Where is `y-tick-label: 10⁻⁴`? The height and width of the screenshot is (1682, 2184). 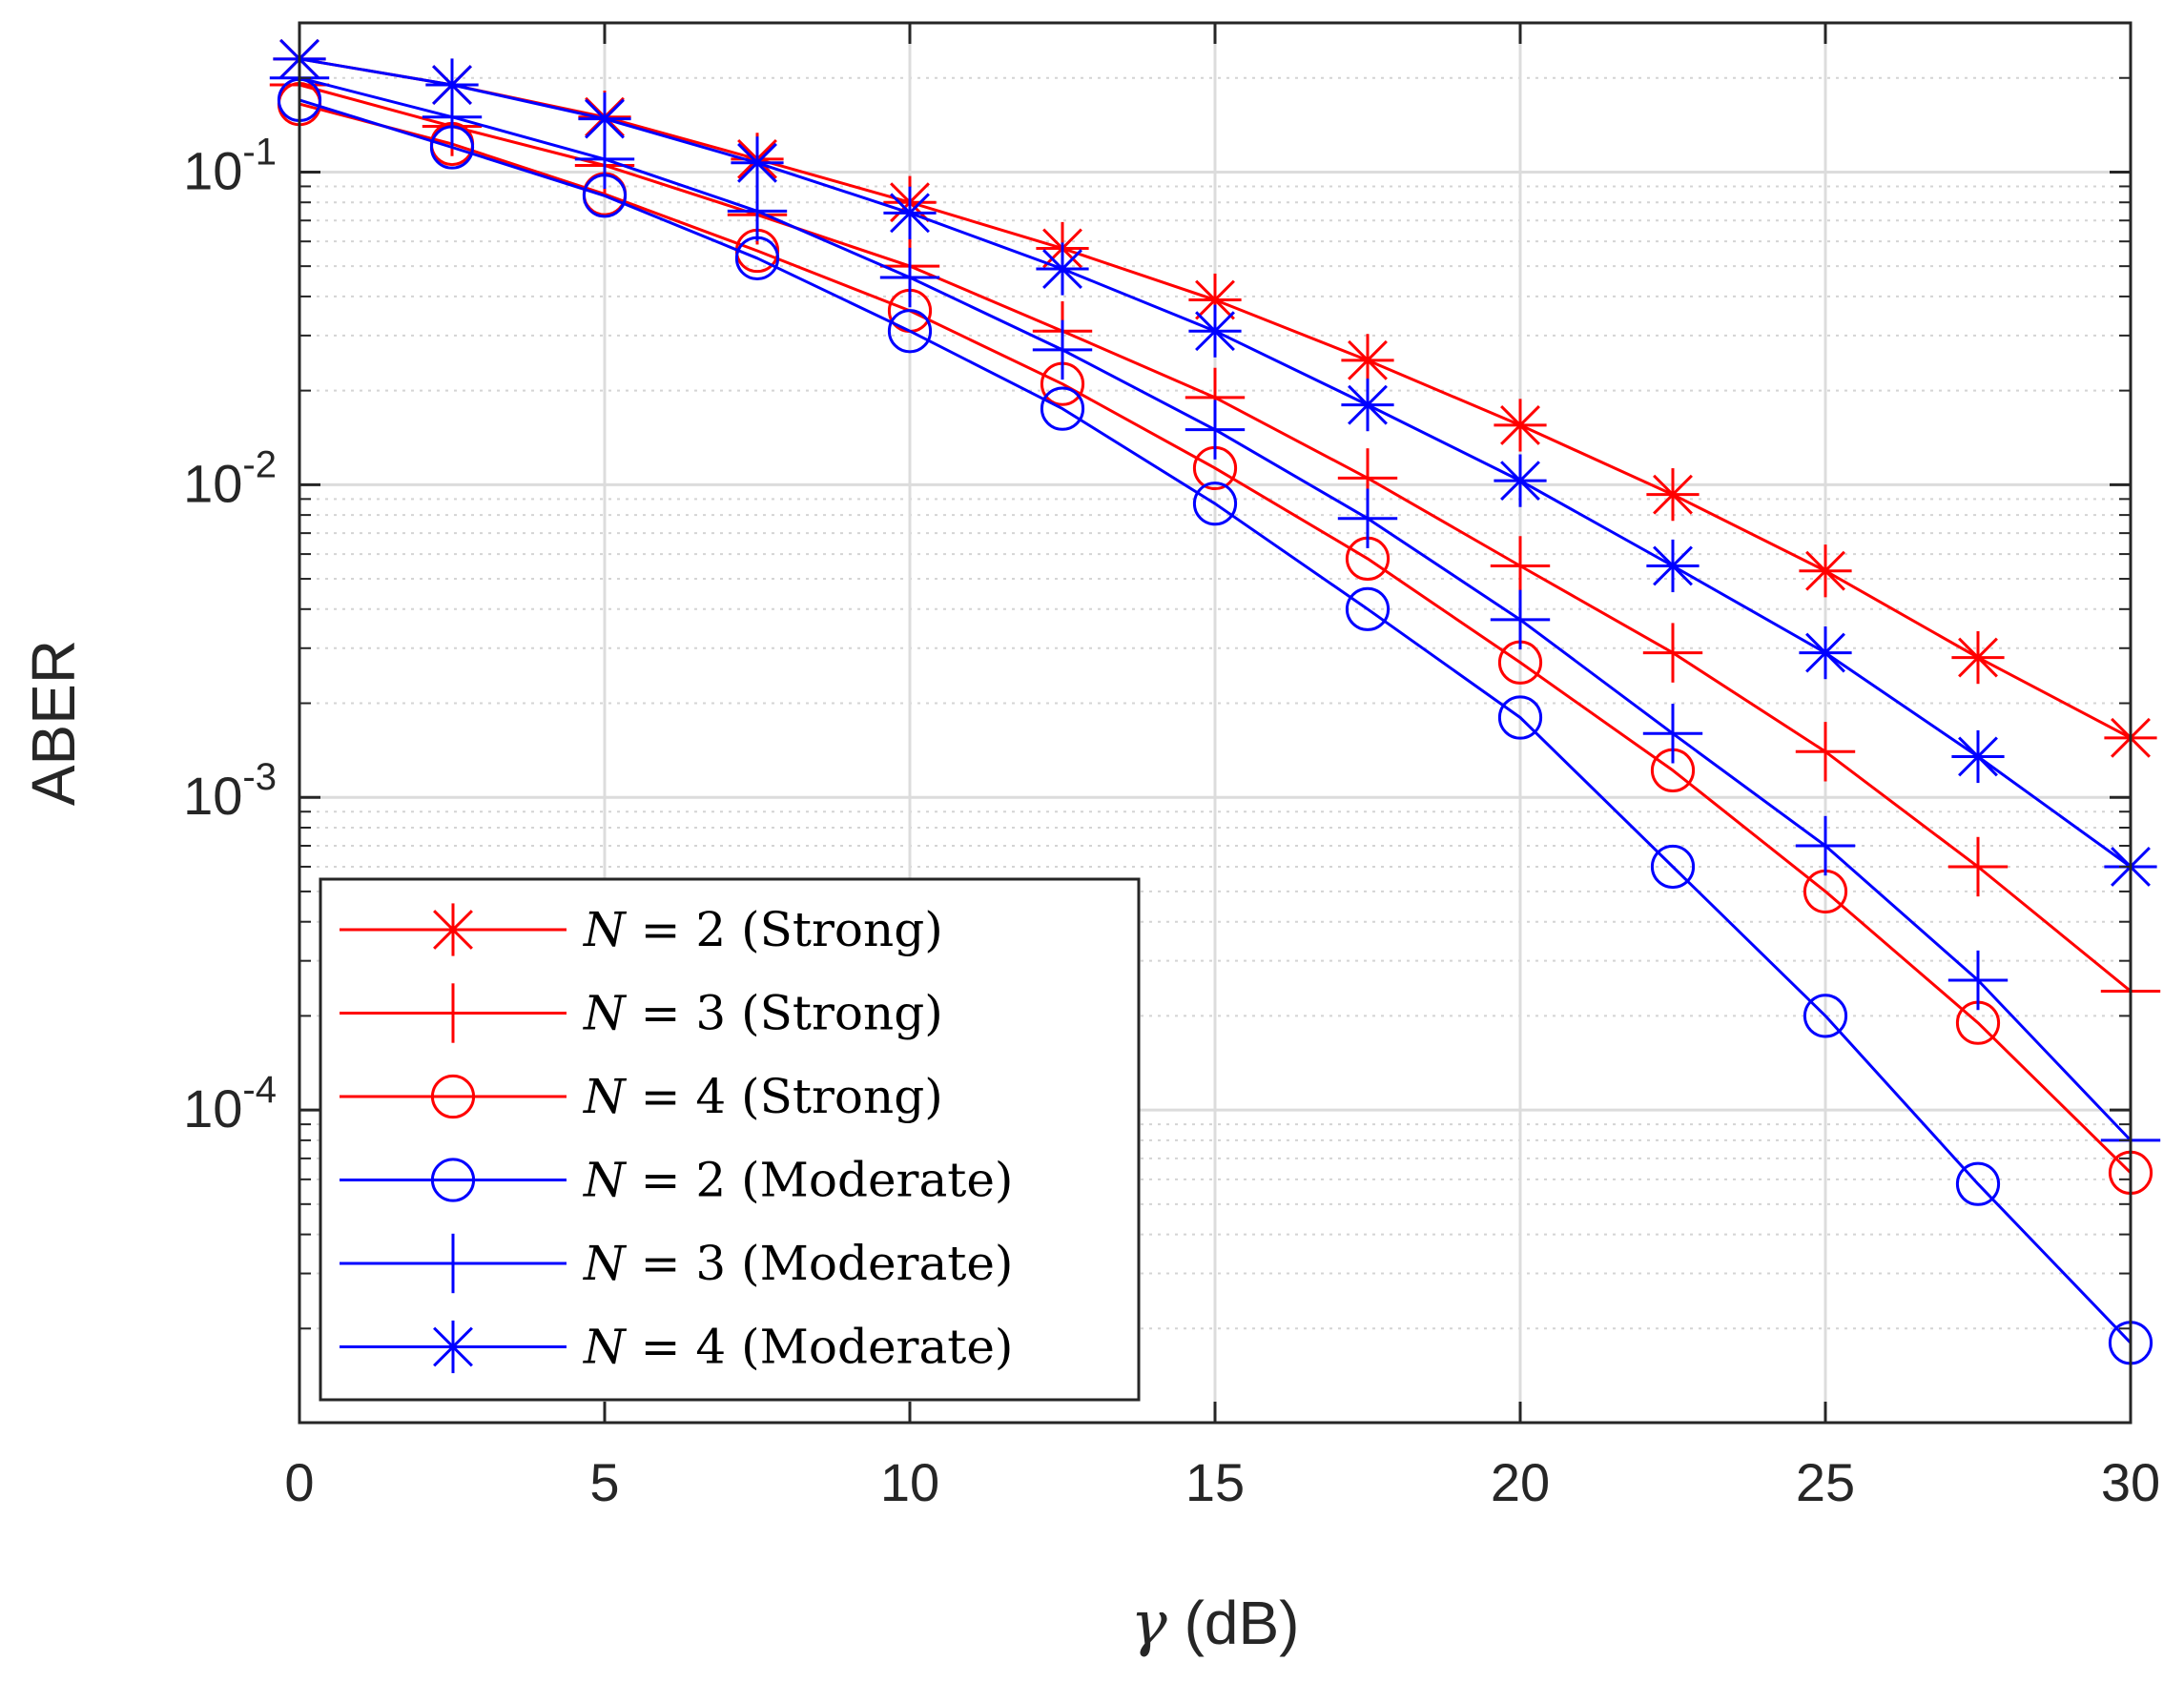 y-tick-label: 10⁻⁴ is located at coordinates (230, 1103).